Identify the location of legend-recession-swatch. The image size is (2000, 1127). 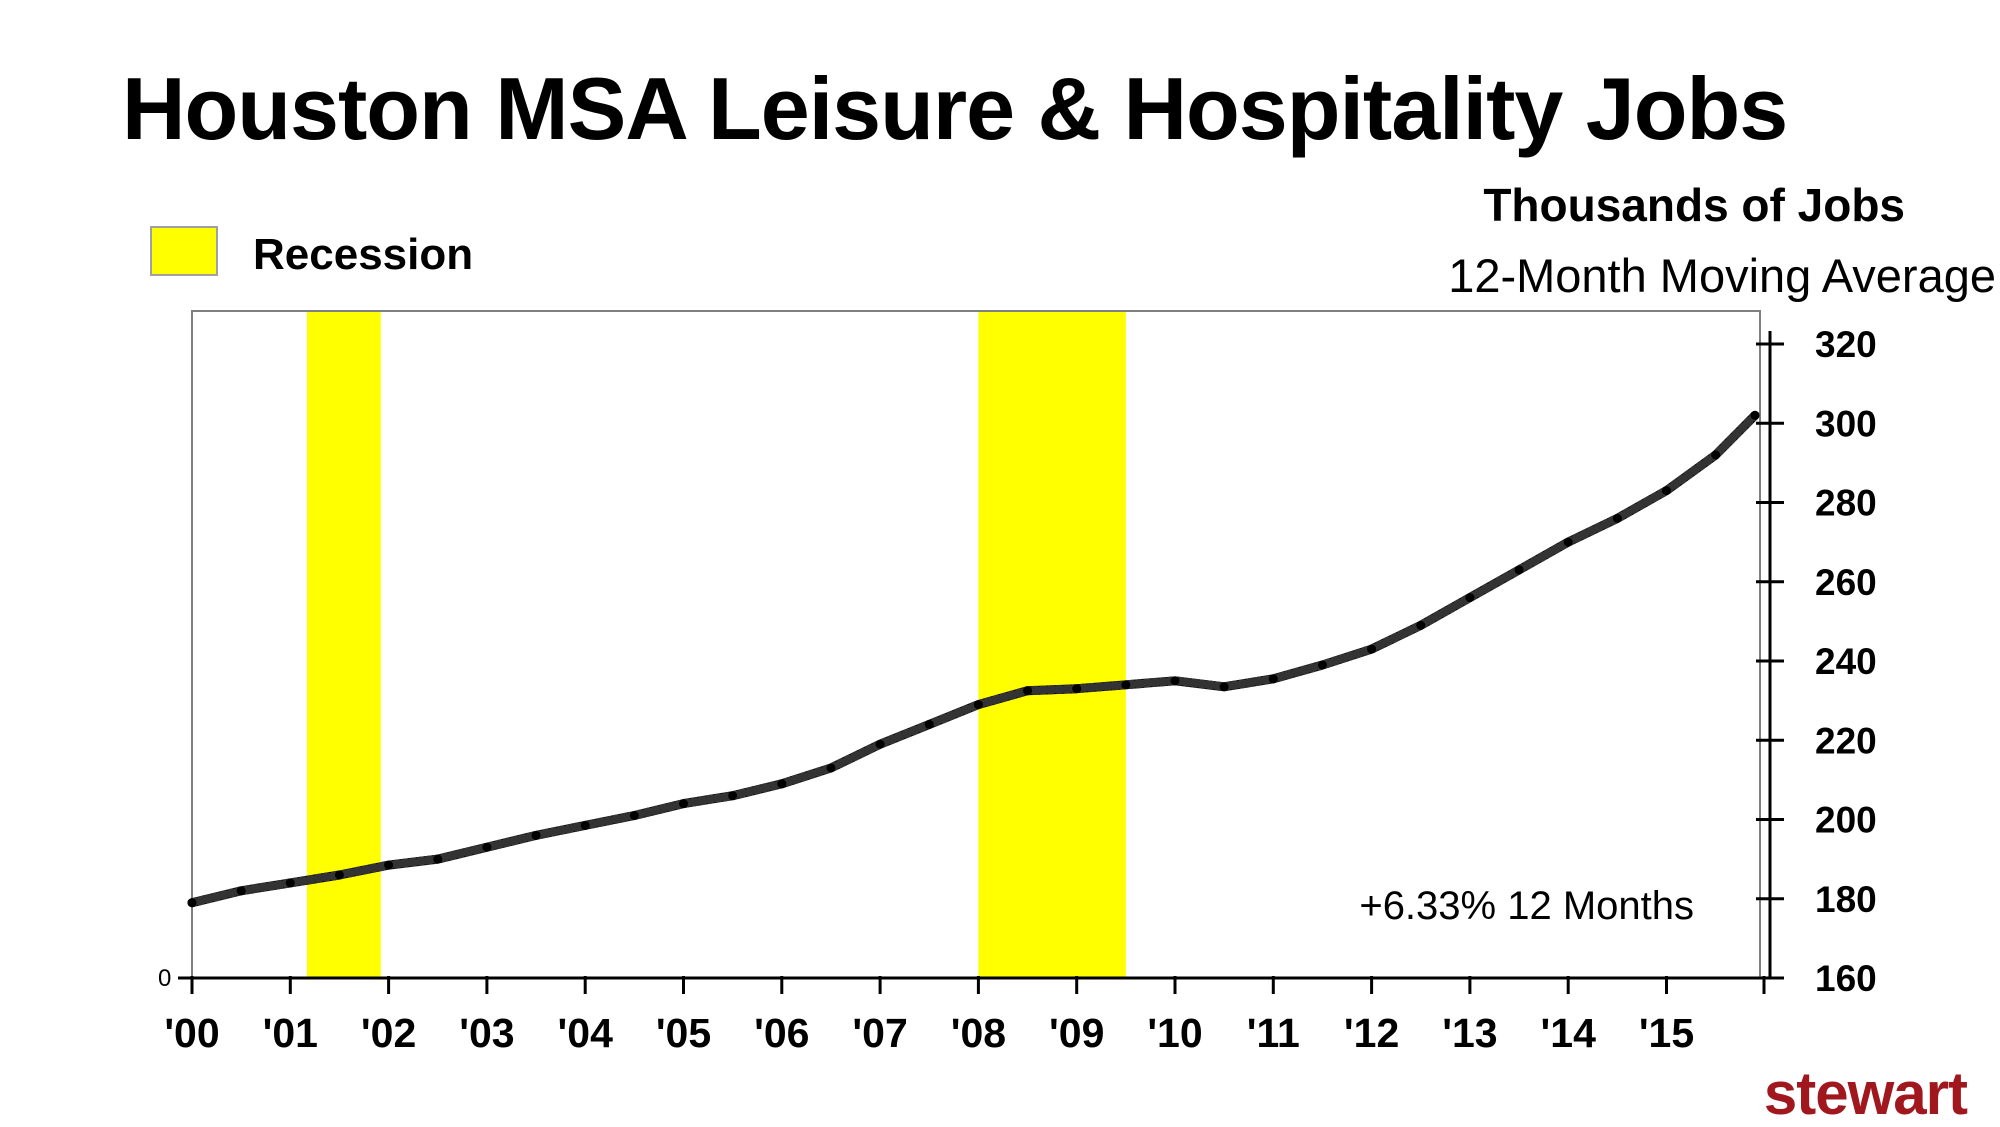
(184, 251).